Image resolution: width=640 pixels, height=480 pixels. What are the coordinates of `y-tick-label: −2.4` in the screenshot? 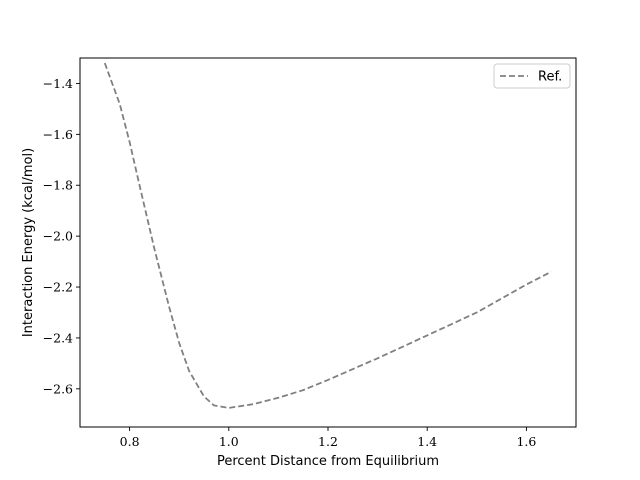 It's located at (58, 337).